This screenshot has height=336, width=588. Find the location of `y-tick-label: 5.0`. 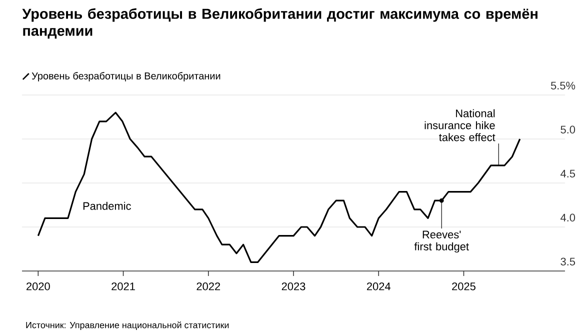

y-tick-label: 5.0 is located at coordinates (568, 130).